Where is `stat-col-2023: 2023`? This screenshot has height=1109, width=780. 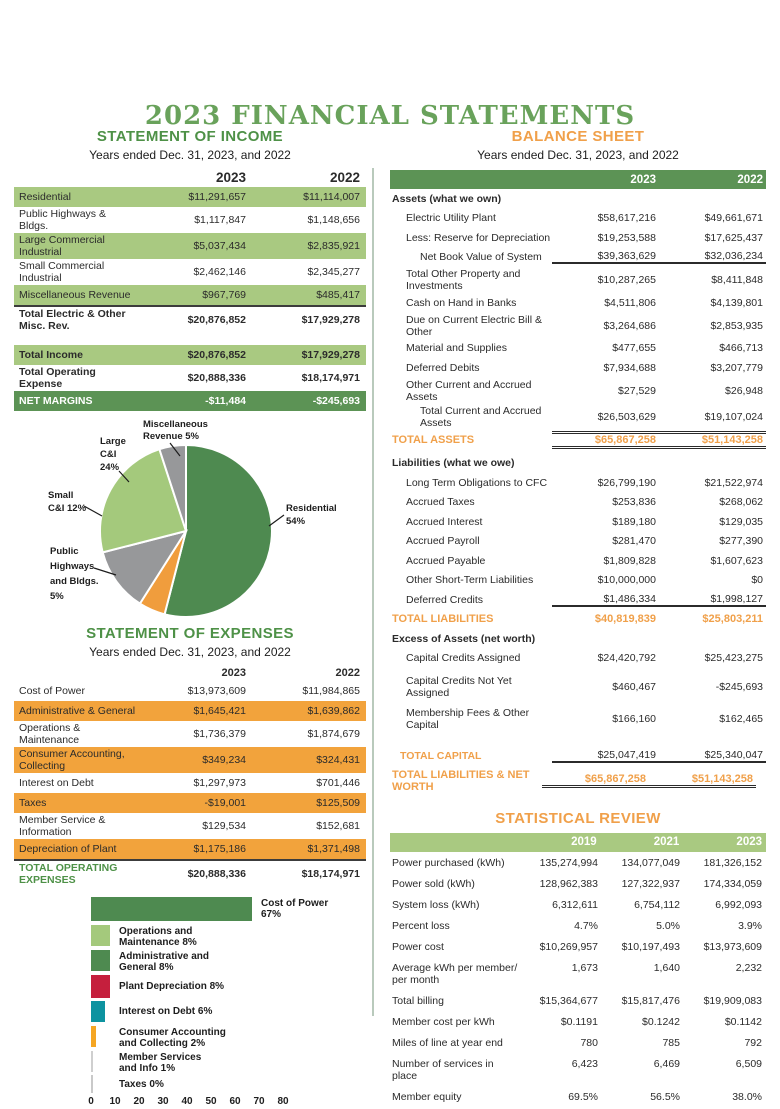
stat-col-2023: 2023 is located at coordinates (749, 842).